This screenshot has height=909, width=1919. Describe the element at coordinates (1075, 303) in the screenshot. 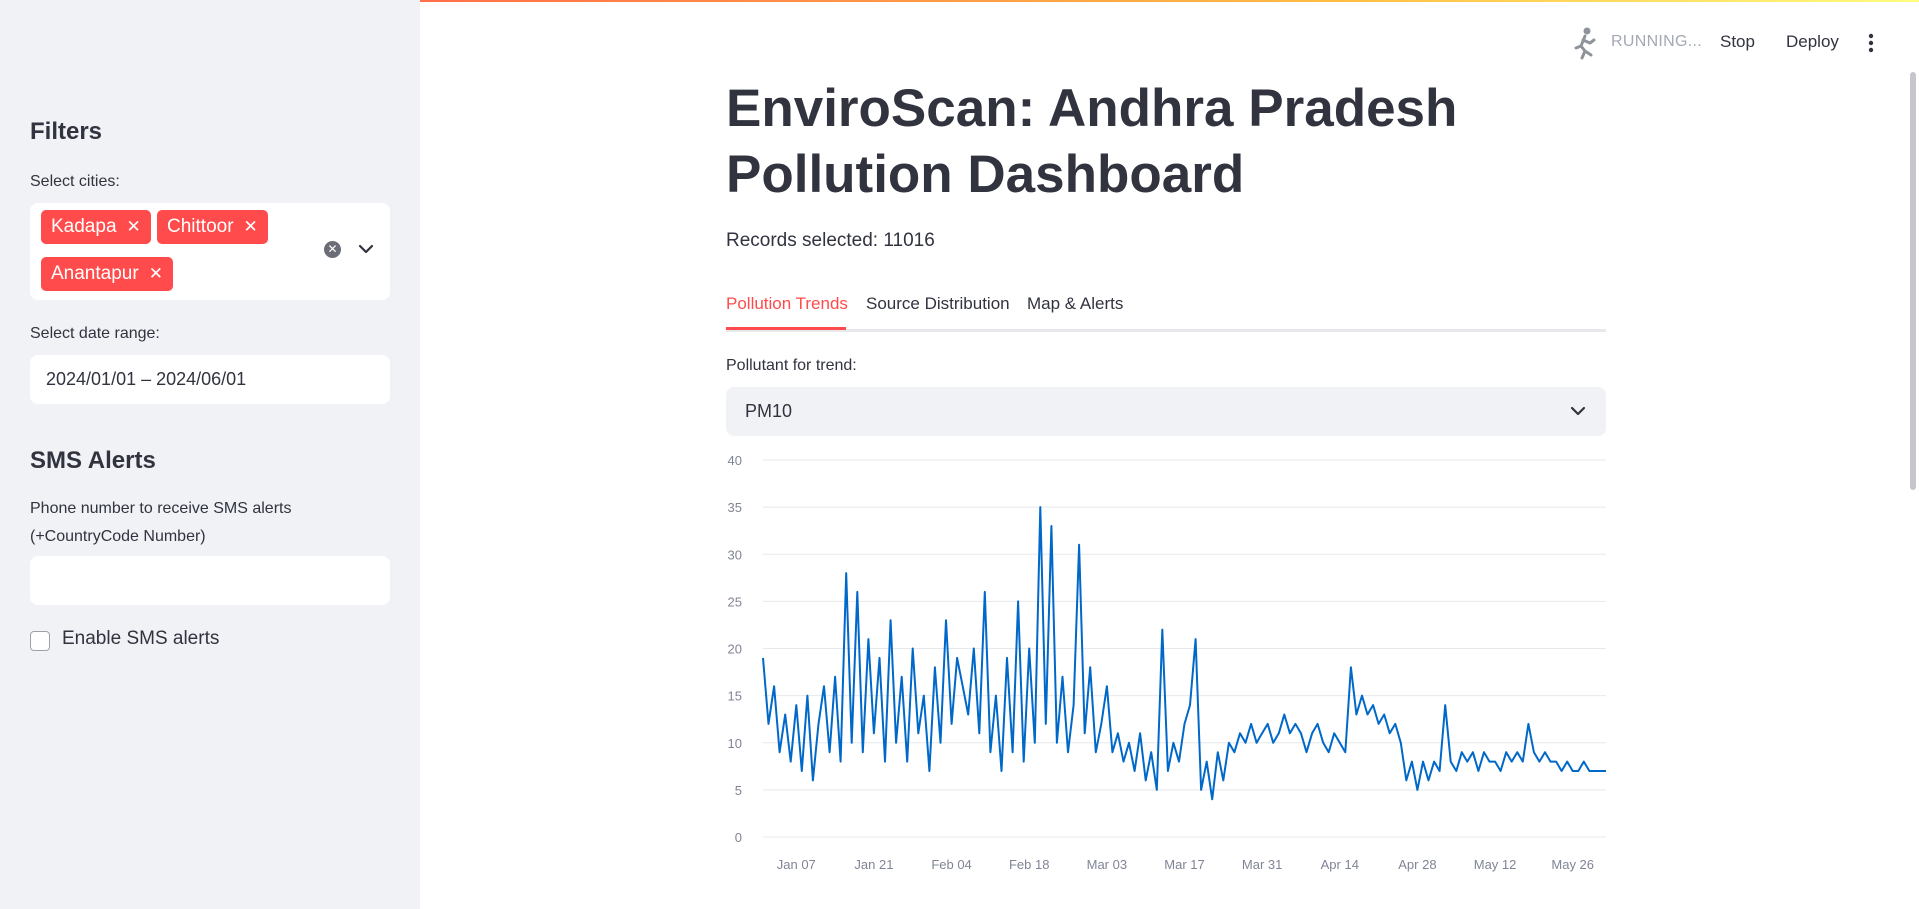

I see `tab-map-alerts: Map & Alerts` at that location.